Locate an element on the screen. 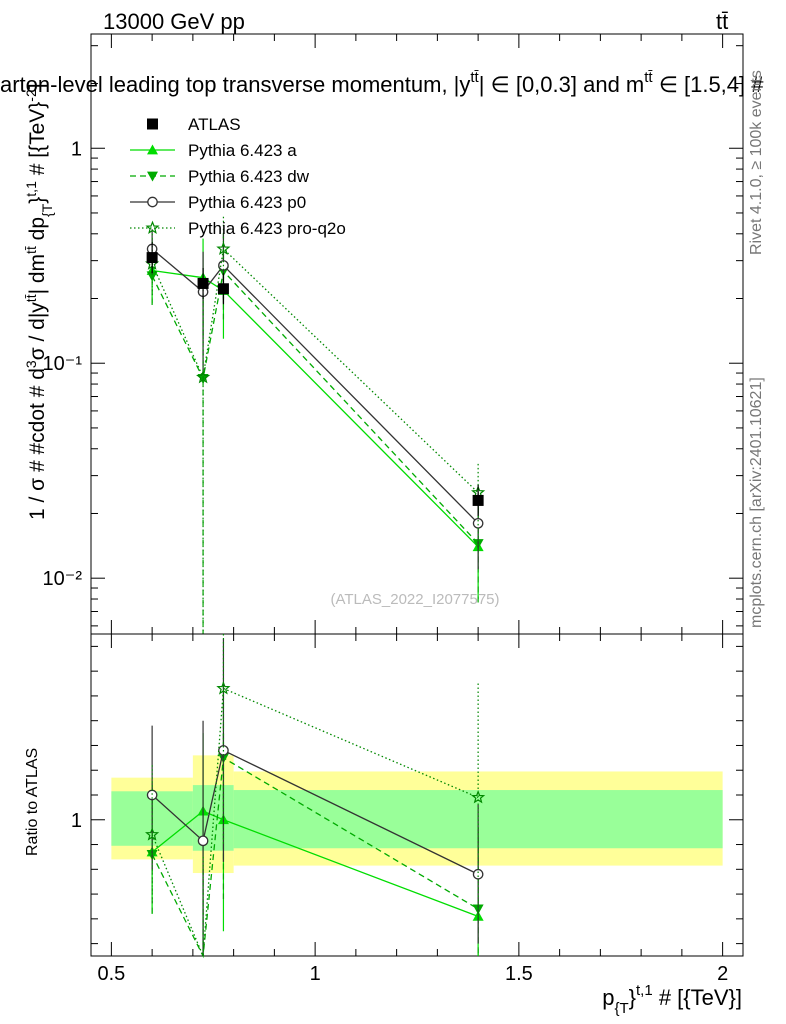  legend-entry: ATLAS is located at coordinates (194, 124).